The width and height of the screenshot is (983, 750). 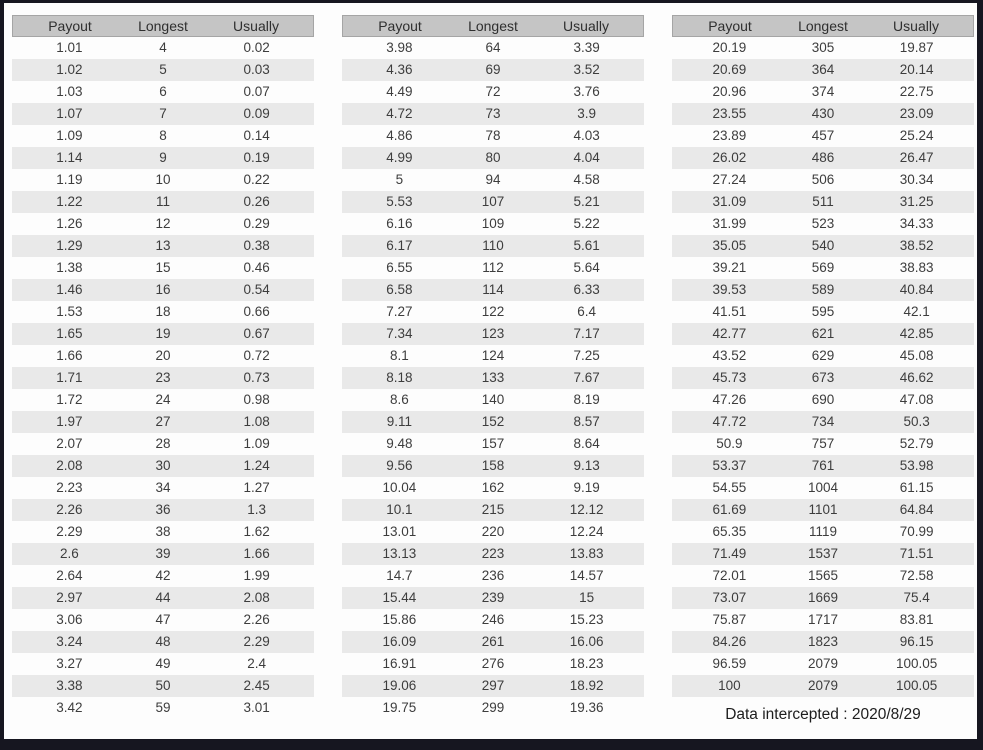 I want to click on table-row: 50.9 757 52.79, so click(x=823, y=444).